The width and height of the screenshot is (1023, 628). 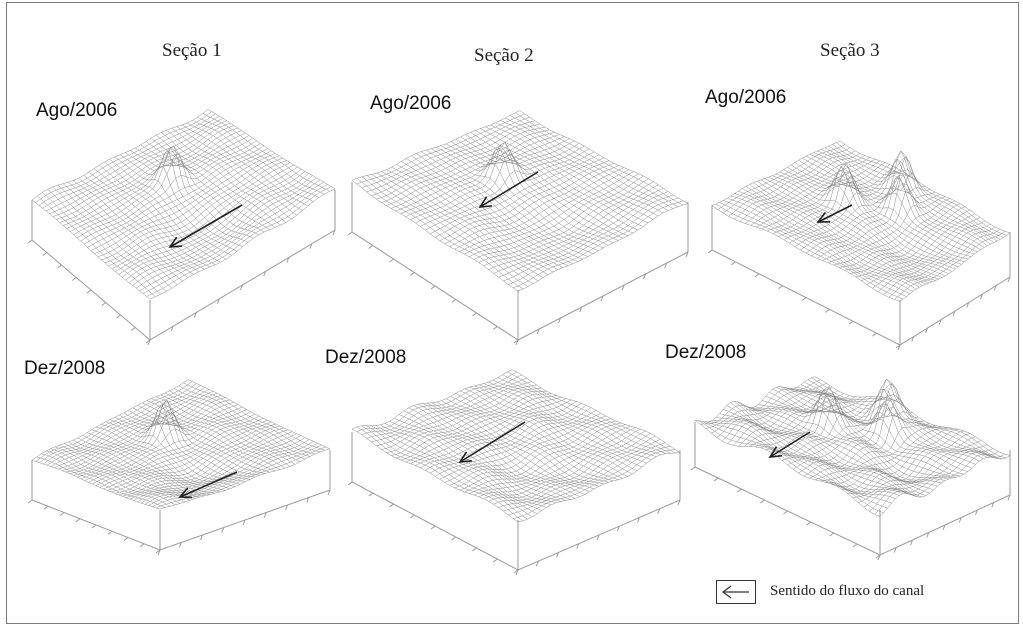 What do you see at coordinates (179, 503) in the screenshot?
I see `panel-4-axes` at bounding box center [179, 503].